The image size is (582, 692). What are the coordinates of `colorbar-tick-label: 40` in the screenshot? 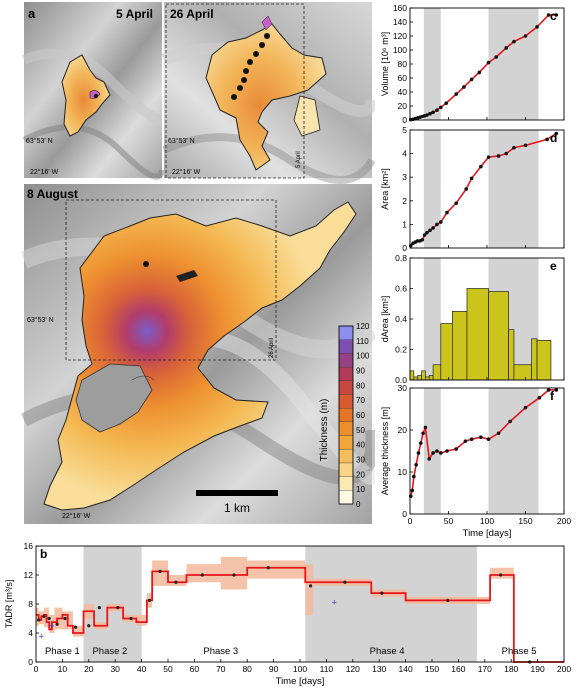 It's located at (360, 445).